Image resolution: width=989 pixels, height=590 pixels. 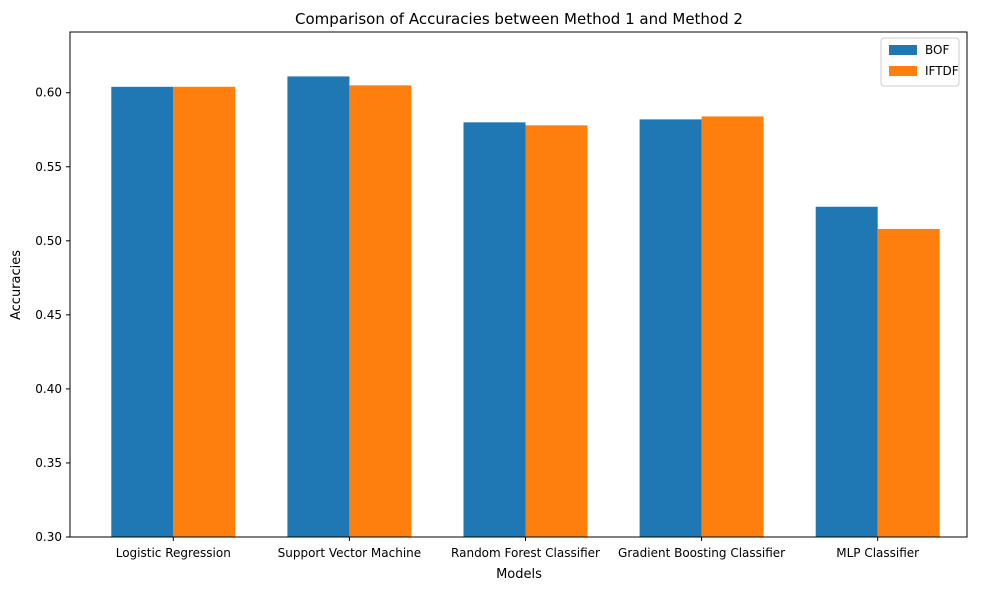 What do you see at coordinates (48, 537) in the screenshot?
I see `y-tick-label: 0.30` at bounding box center [48, 537].